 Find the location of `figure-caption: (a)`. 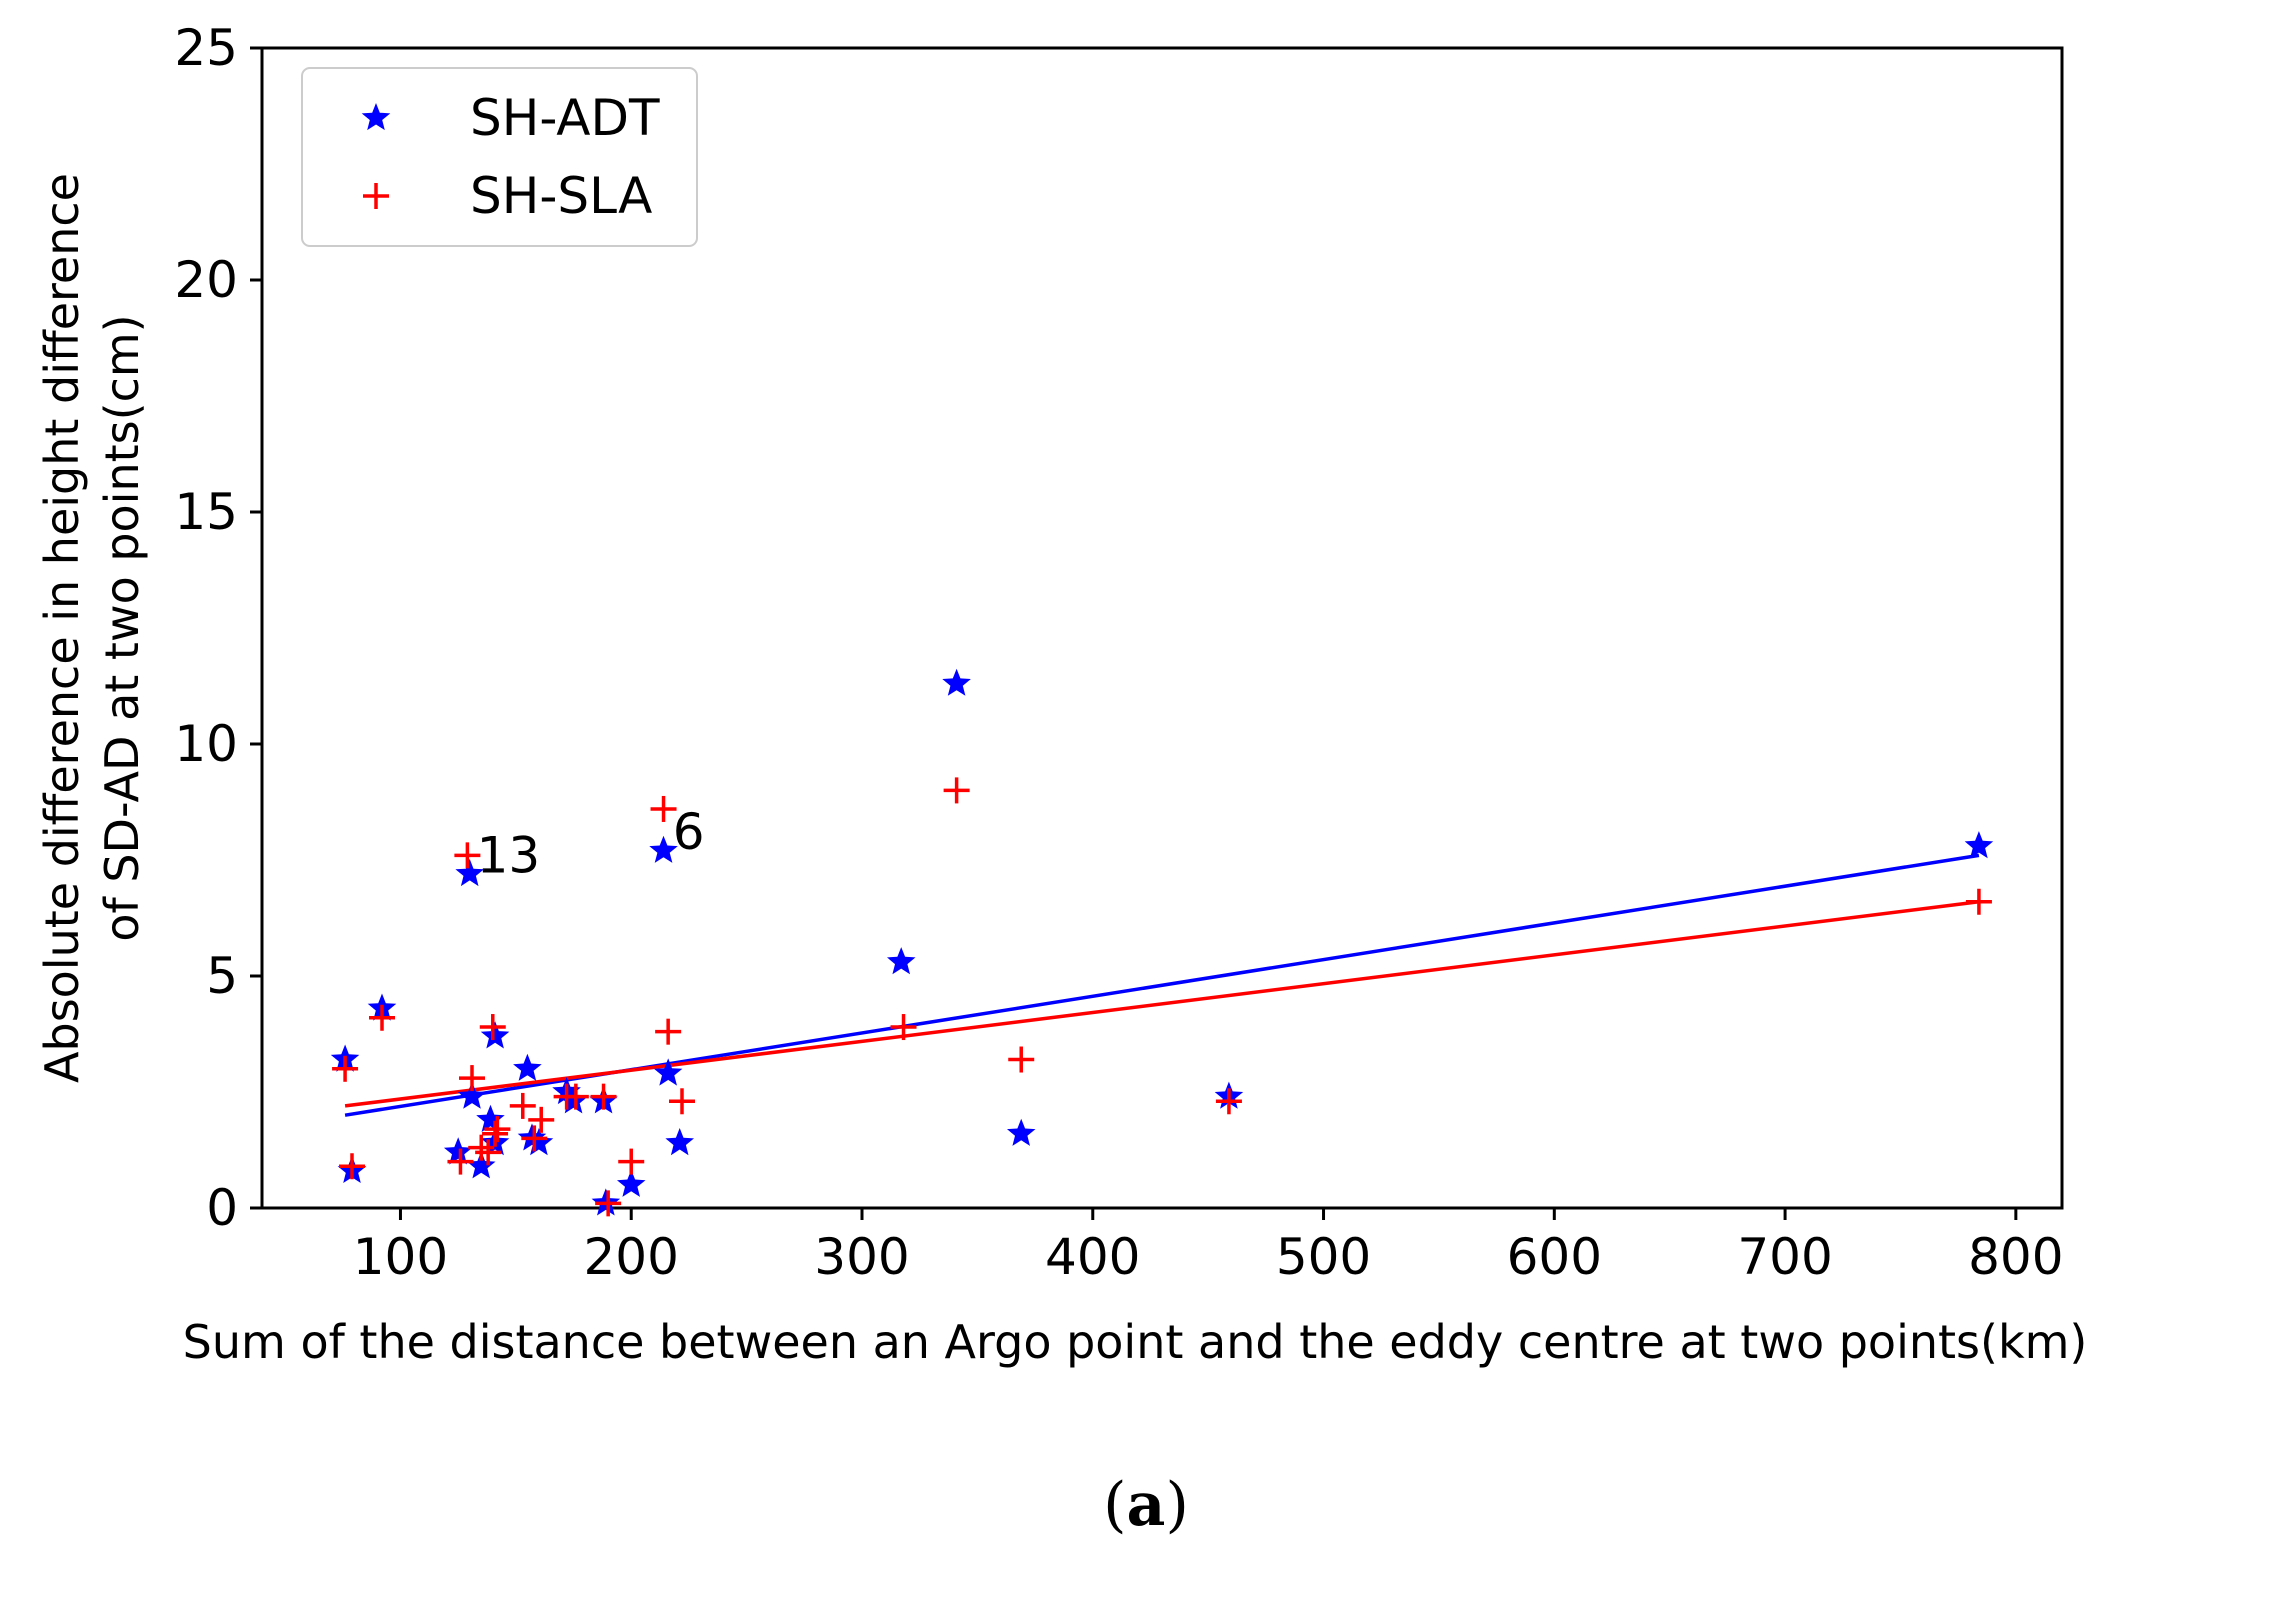

figure-caption: (a) is located at coordinates (1146, 1505).